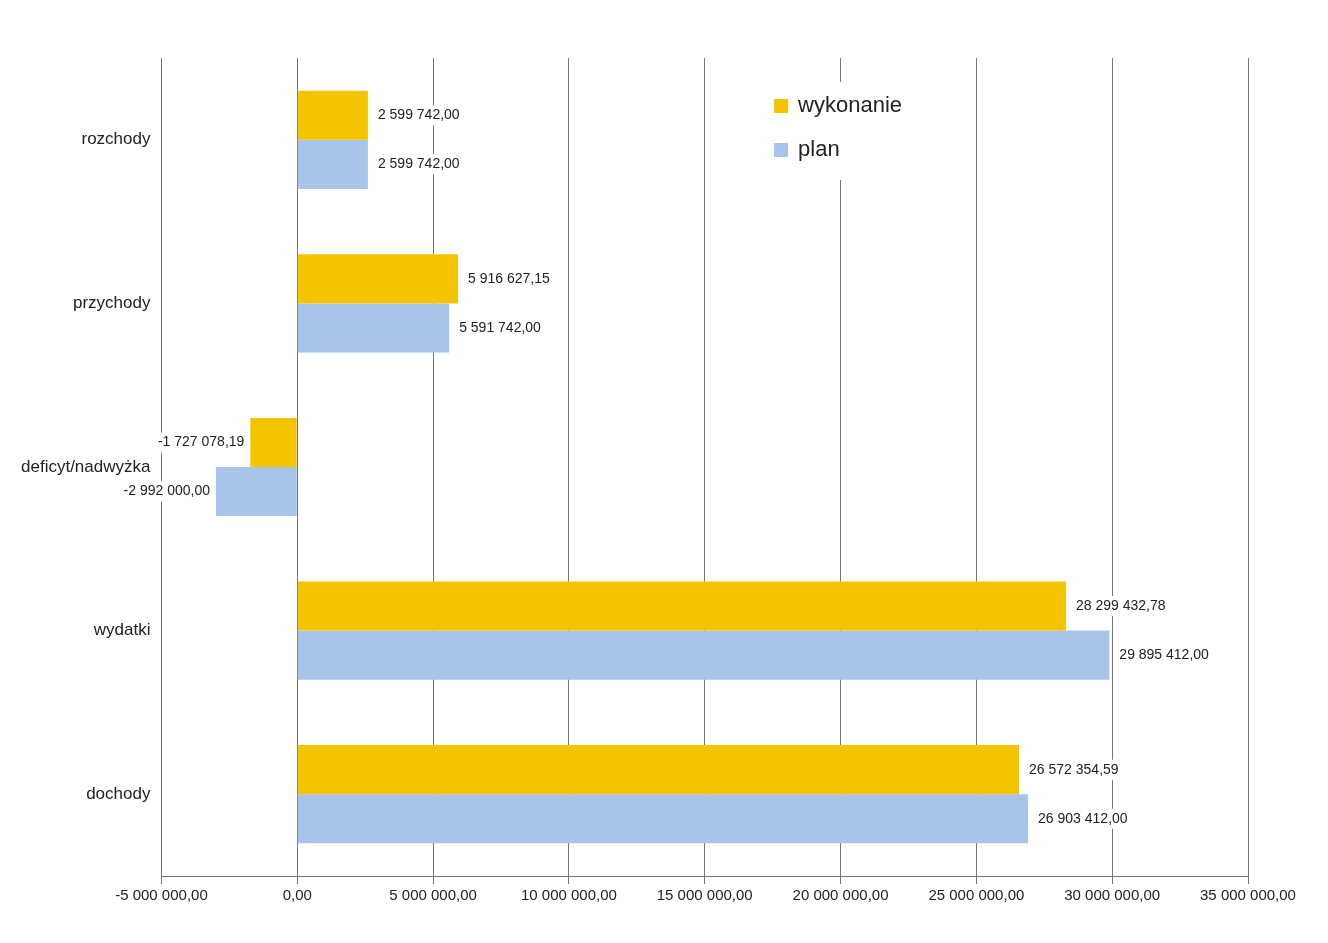 This screenshot has height=943, width=1328. Describe the element at coordinates (116, 139) in the screenshot. I see `y-tick-label: rozchody` at that location.